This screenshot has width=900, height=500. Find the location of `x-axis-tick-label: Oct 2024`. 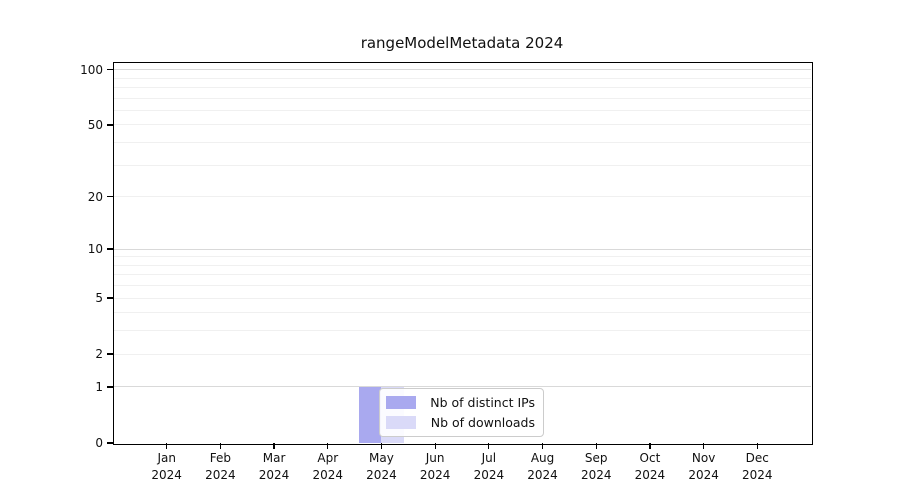

x-axis-tick-label: Oct 2024 is located at coordinates (650, 466).